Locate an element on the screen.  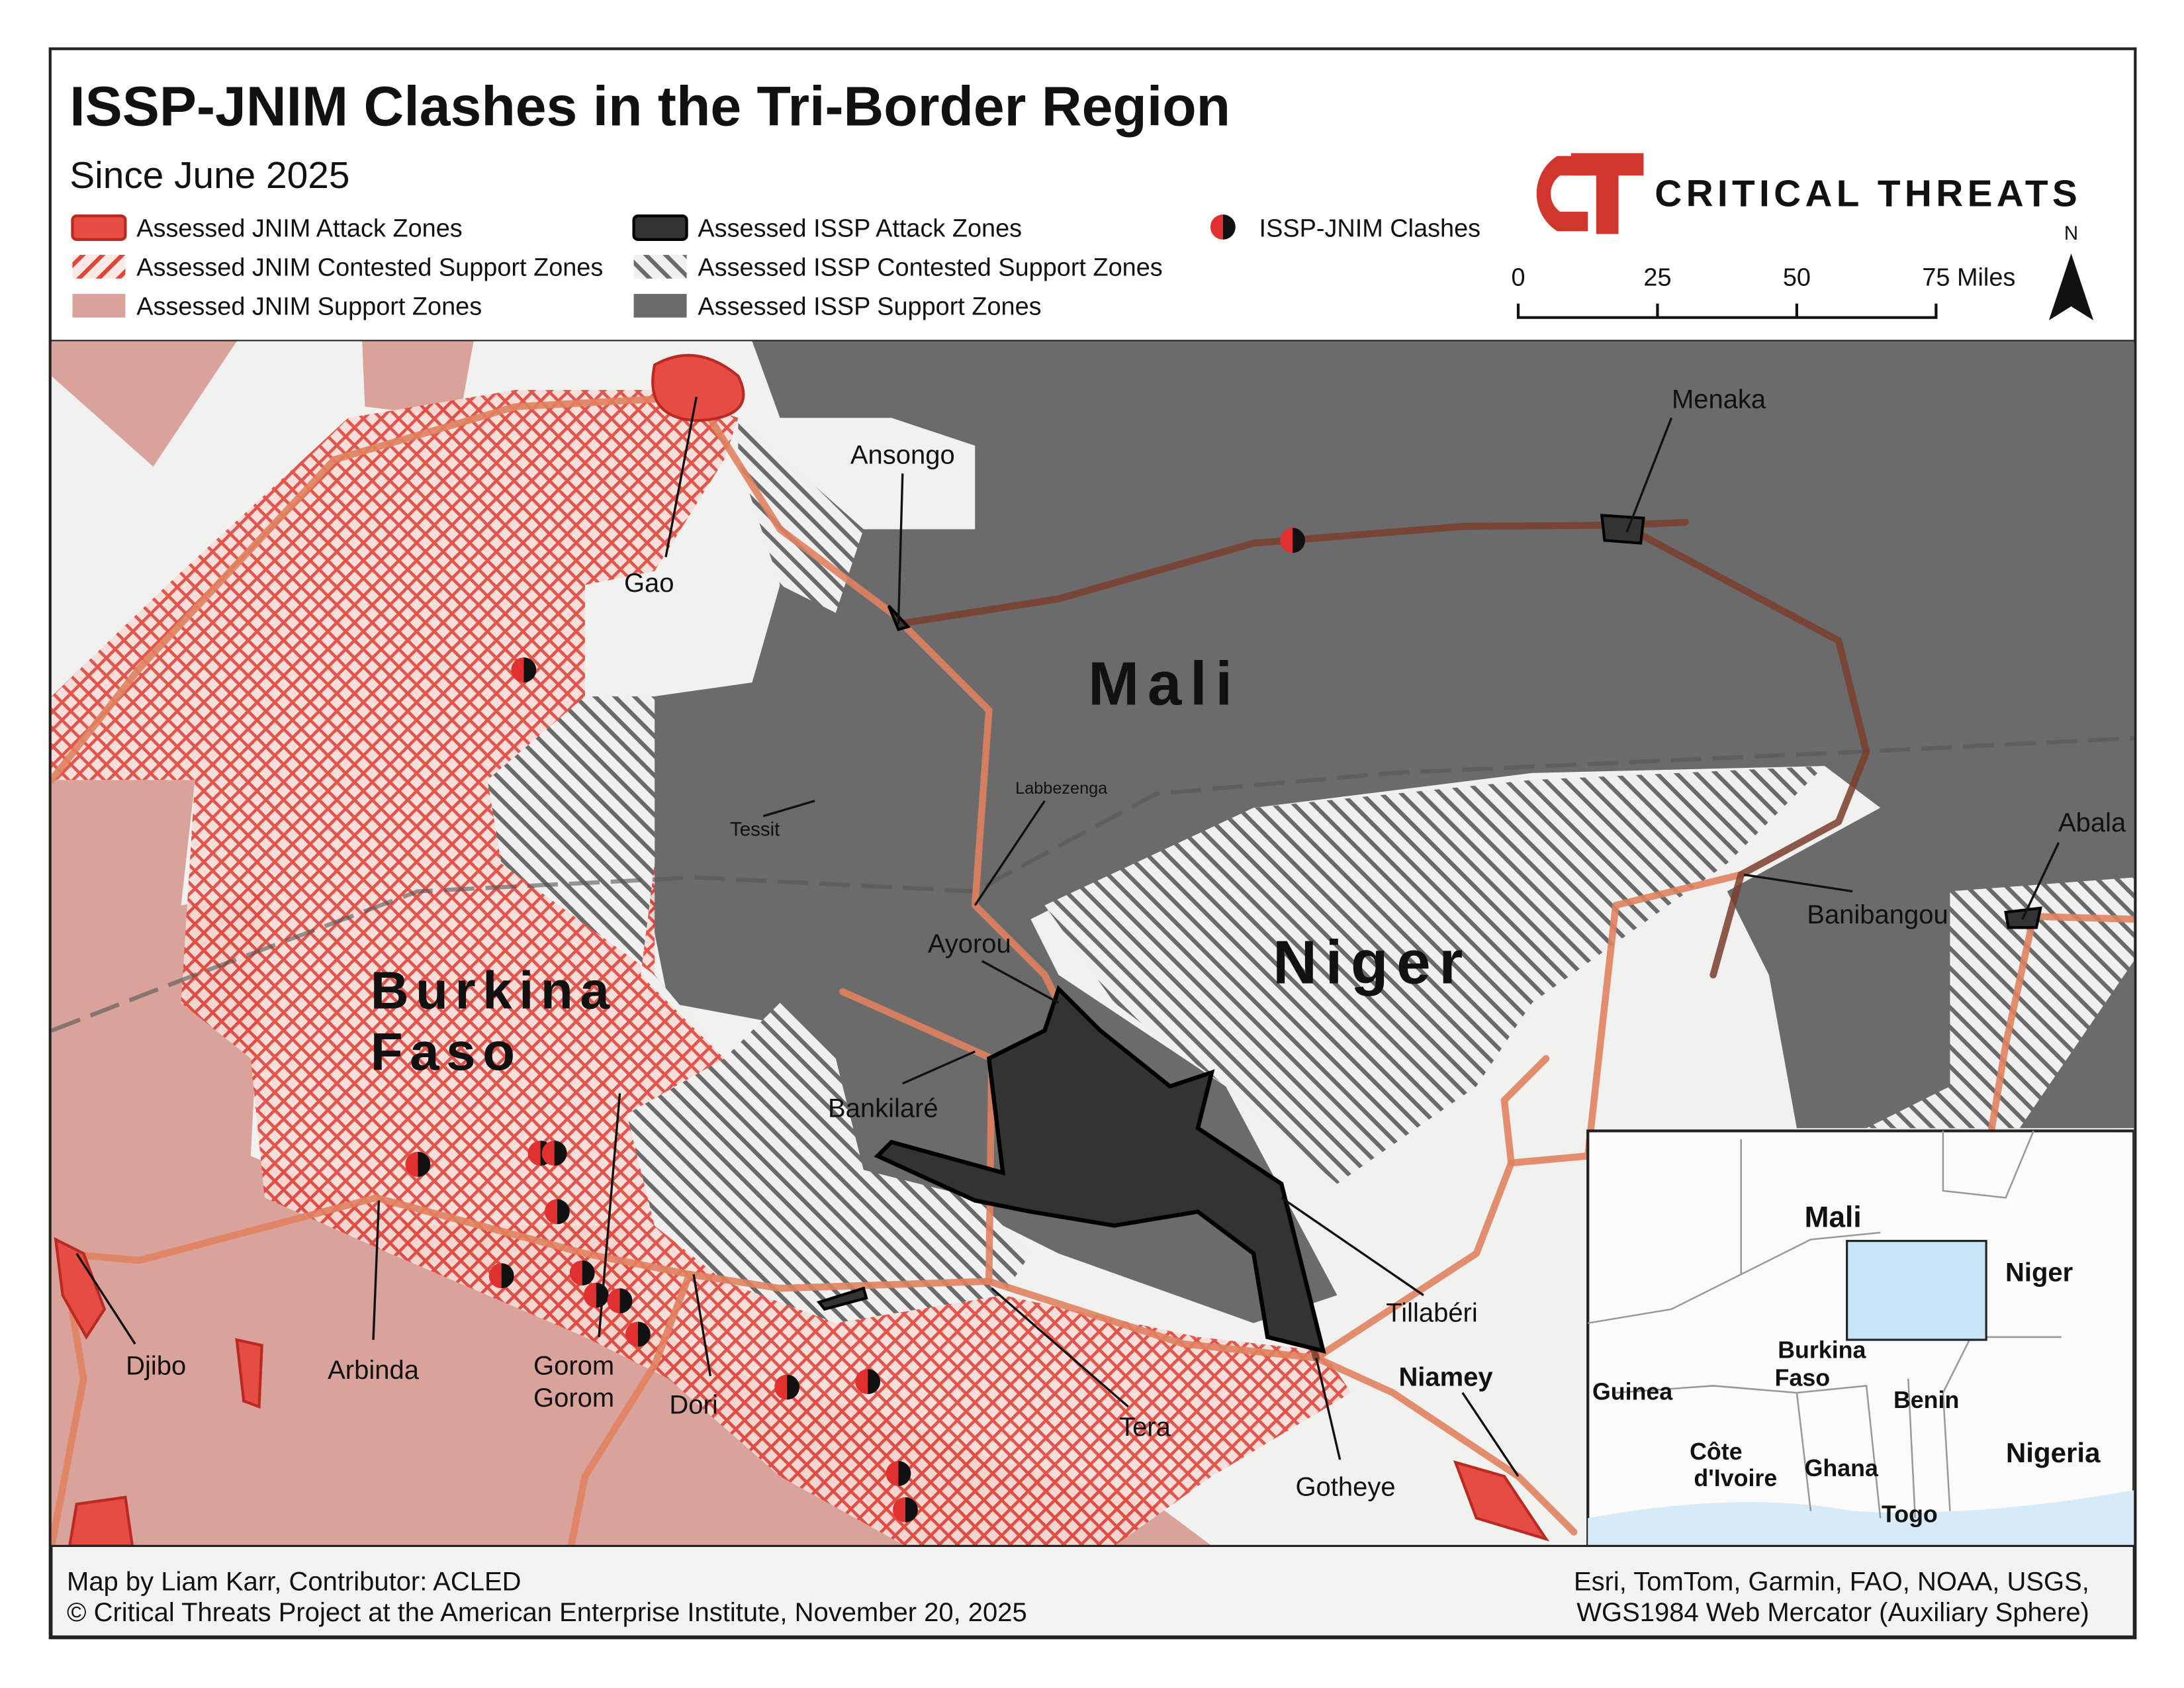
inset-label: d'Ivoire is located at coordinates (1735, 1478).